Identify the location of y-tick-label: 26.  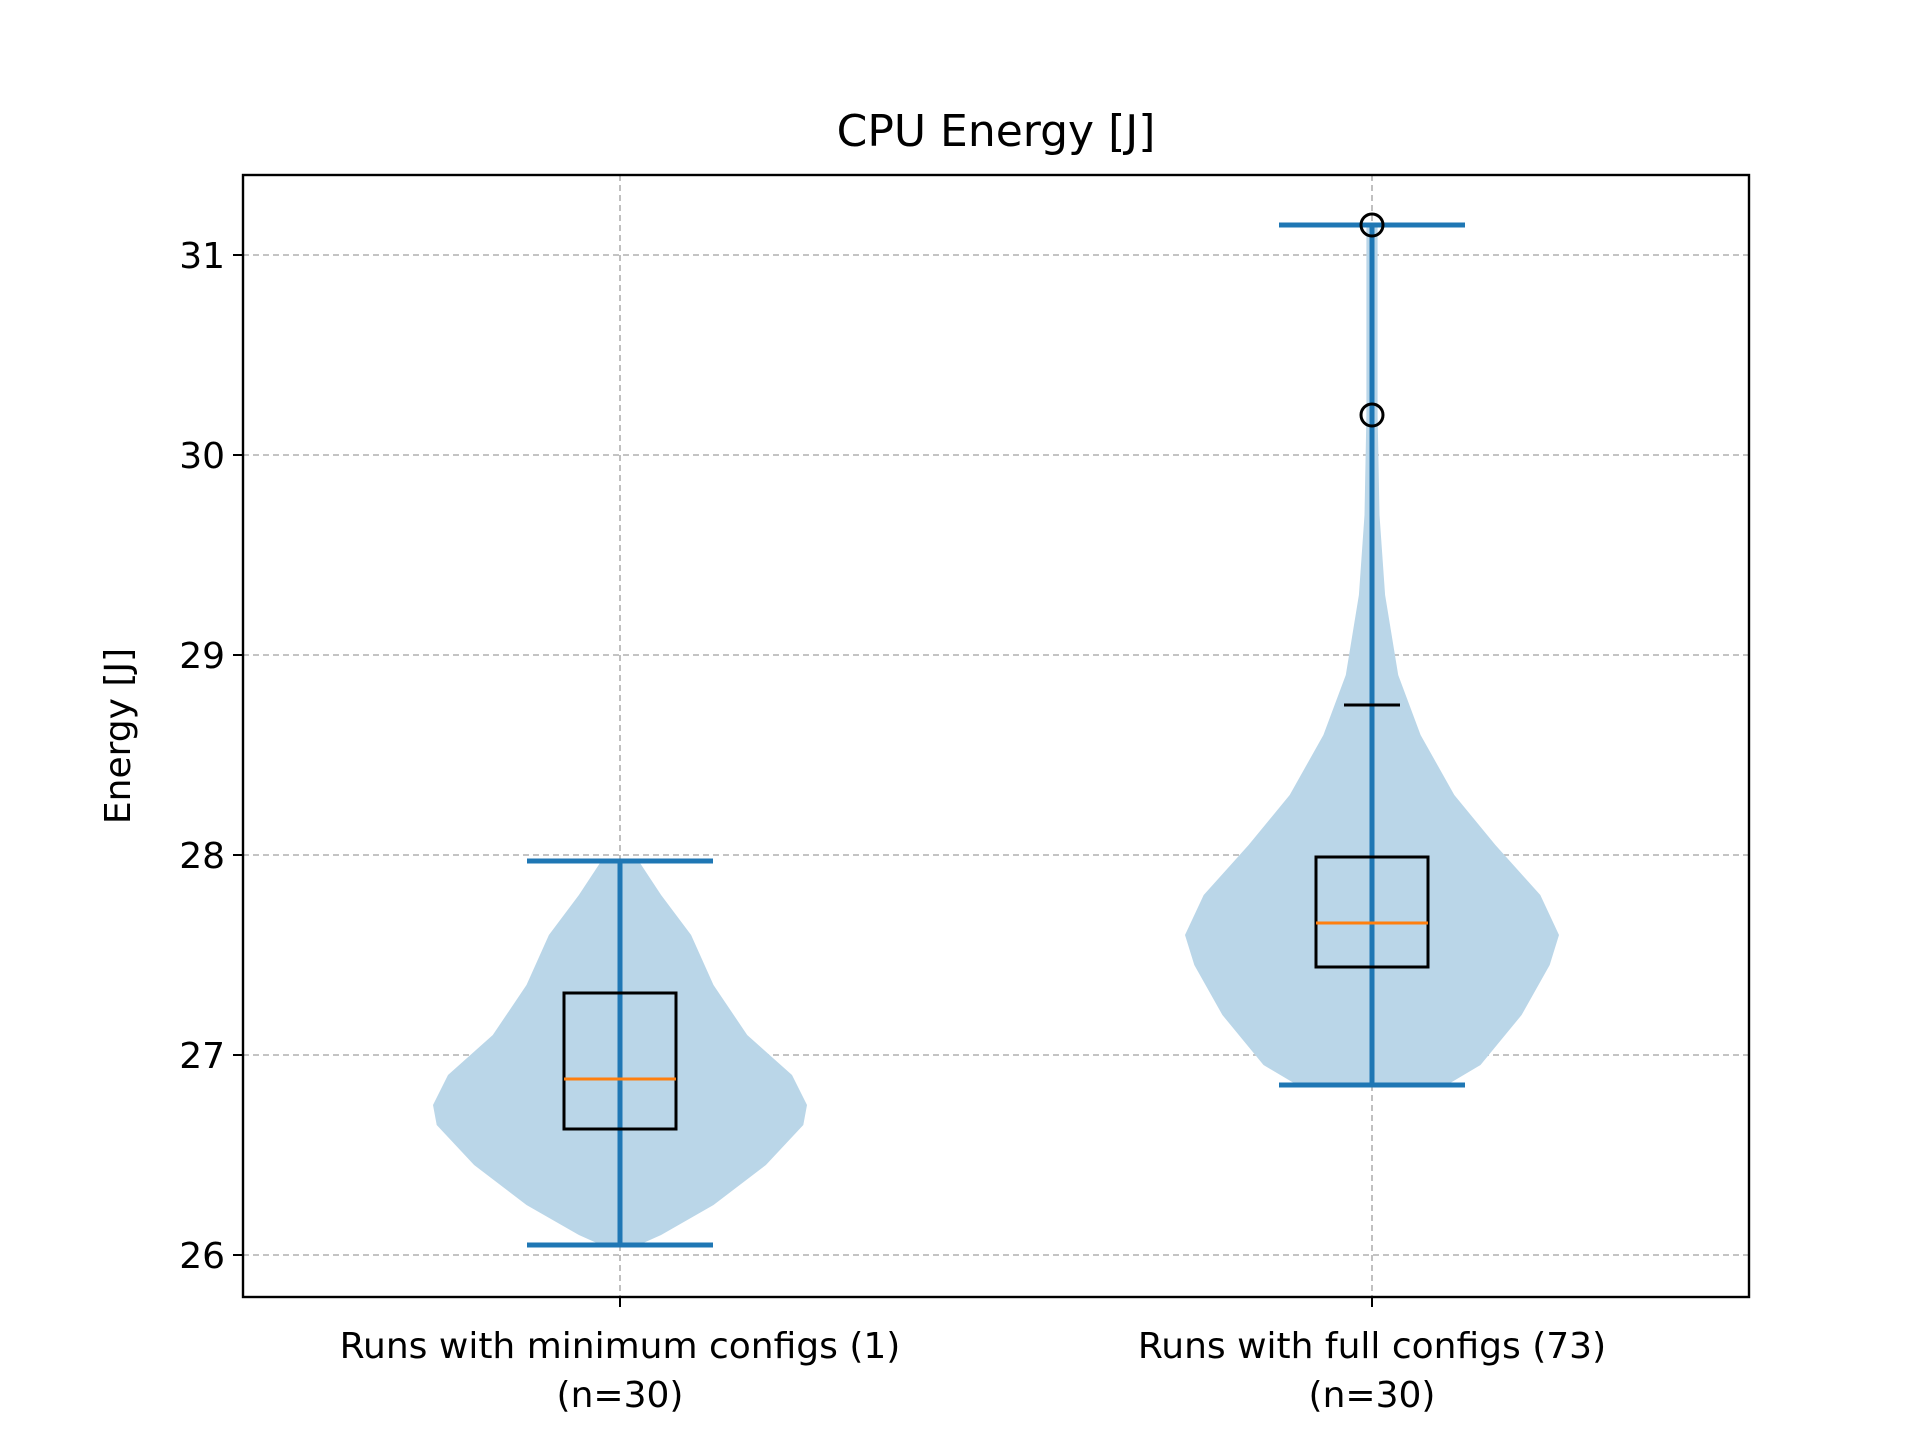
(202, 1256).